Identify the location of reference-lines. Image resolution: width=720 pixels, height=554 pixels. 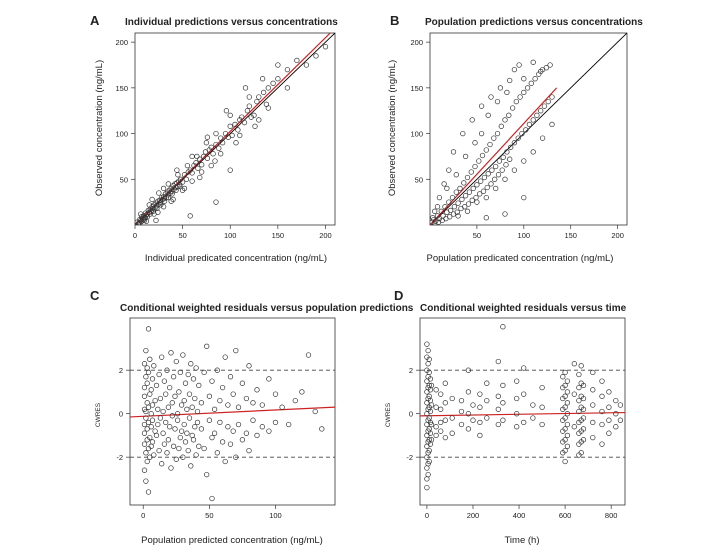
(528, 129).